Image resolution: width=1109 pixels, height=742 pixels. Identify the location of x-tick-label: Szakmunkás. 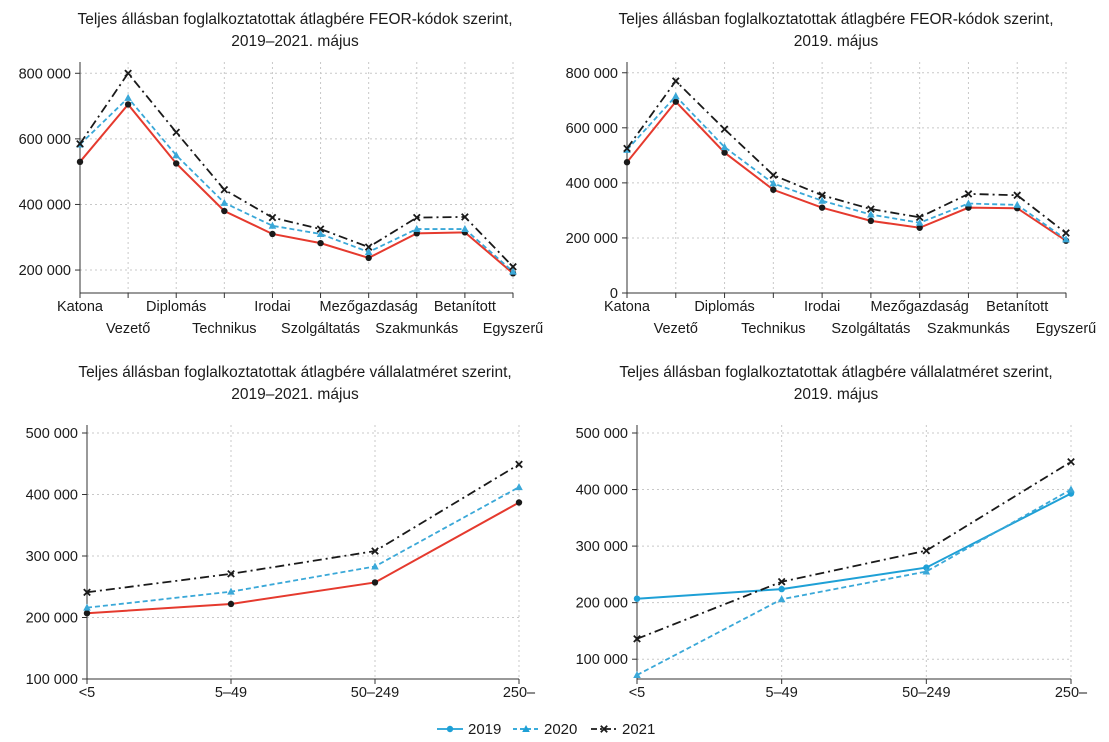
(416, 329).